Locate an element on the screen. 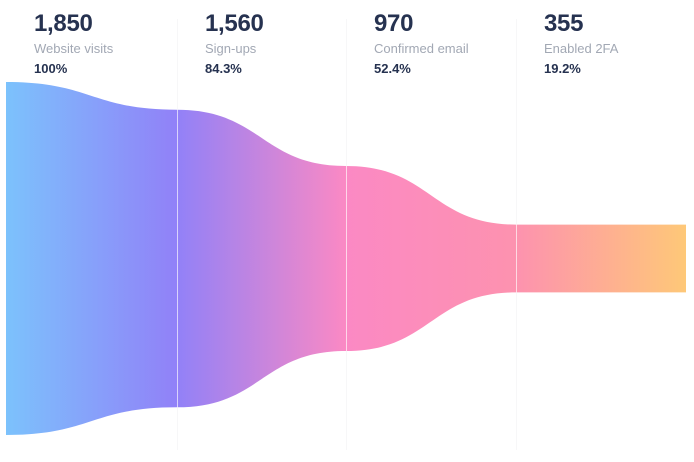 This screenshot has width=694, height=462. stage-header-sign-ups: 1,560 Sign-ups 84.3% is located at coordinates (261, 43).